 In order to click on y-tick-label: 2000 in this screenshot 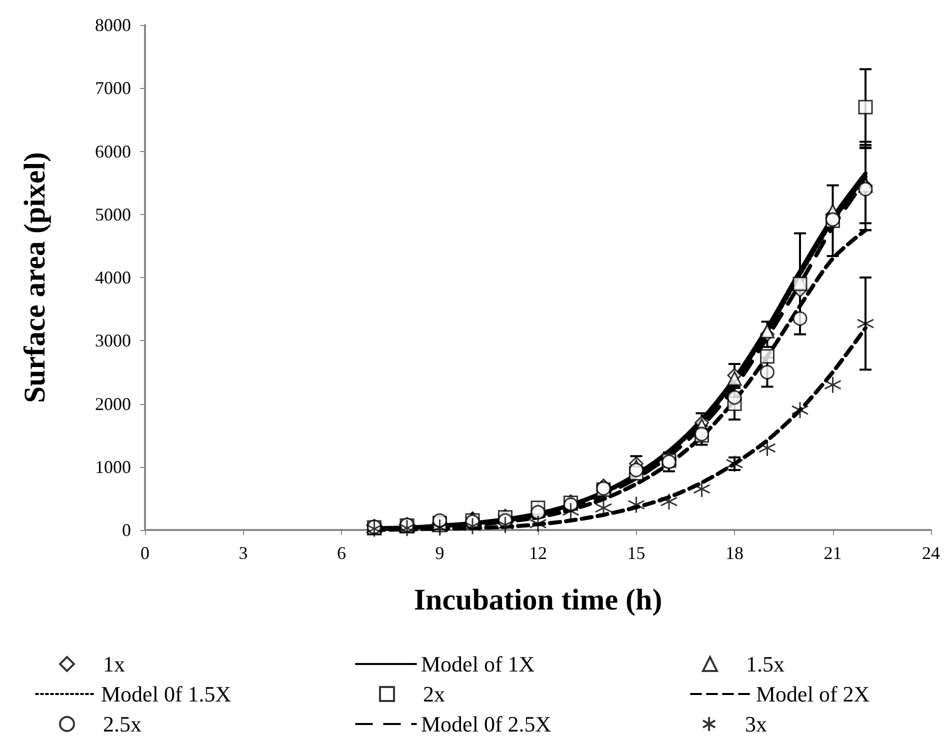, I will do `click(113, 404)`.